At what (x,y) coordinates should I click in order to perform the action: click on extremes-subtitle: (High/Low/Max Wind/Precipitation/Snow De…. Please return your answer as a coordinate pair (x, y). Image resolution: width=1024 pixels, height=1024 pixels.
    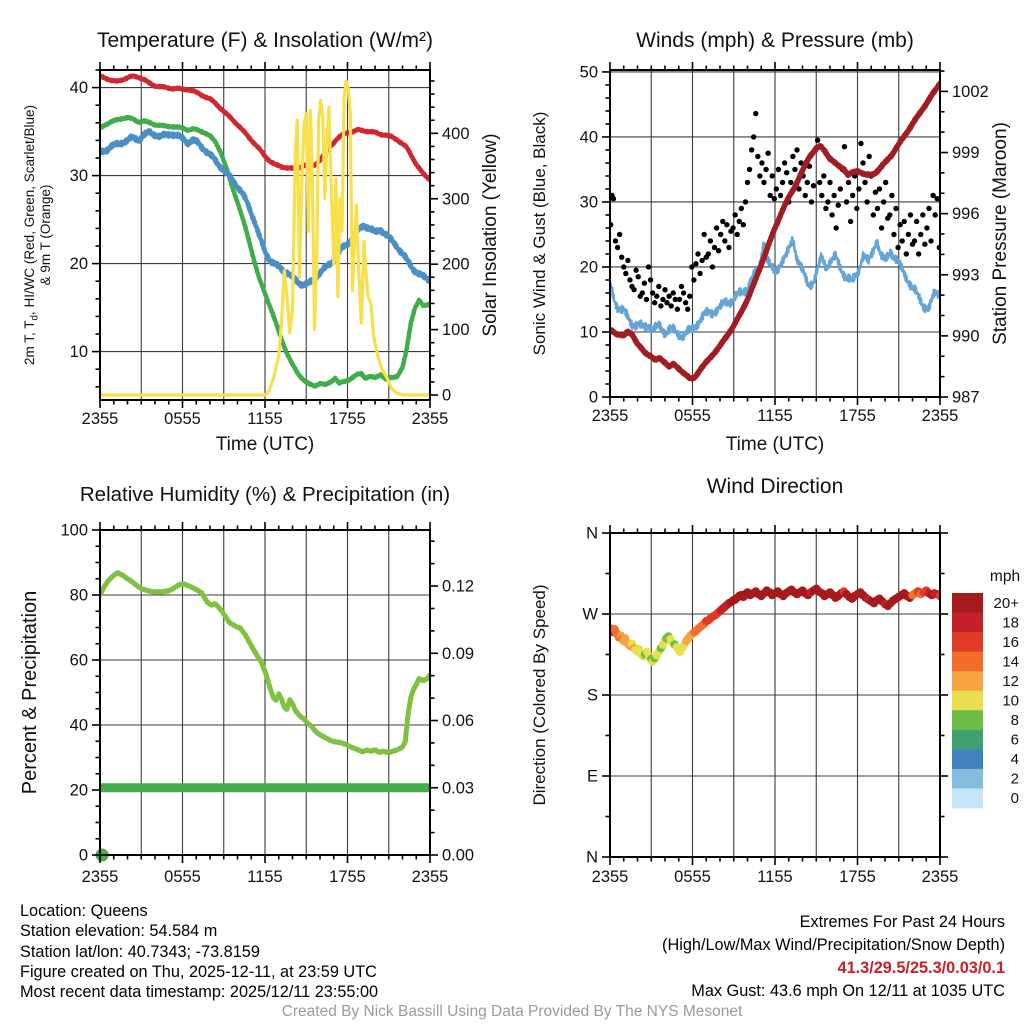
    Looking at the image, I should click on (833, 945).